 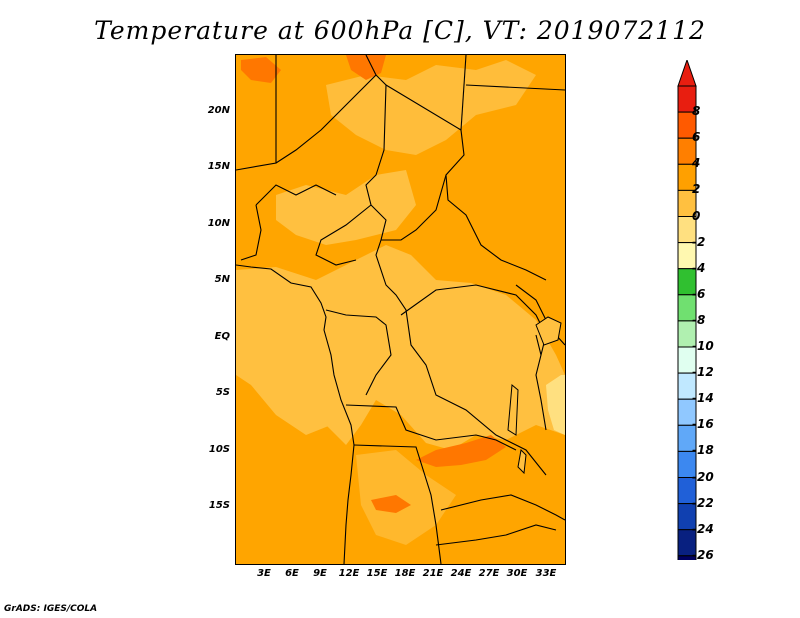 What do you see at coordinates (461, 451) in the screenshot?
I see `field-4to6-angola` at bounding box center [461, 451].